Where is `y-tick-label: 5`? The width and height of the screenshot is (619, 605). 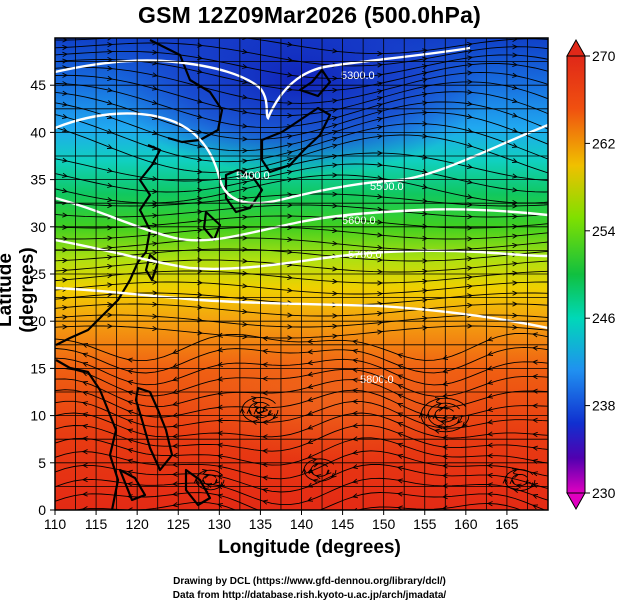
y-tick-label: 5 is located at coordinates (42, 463).